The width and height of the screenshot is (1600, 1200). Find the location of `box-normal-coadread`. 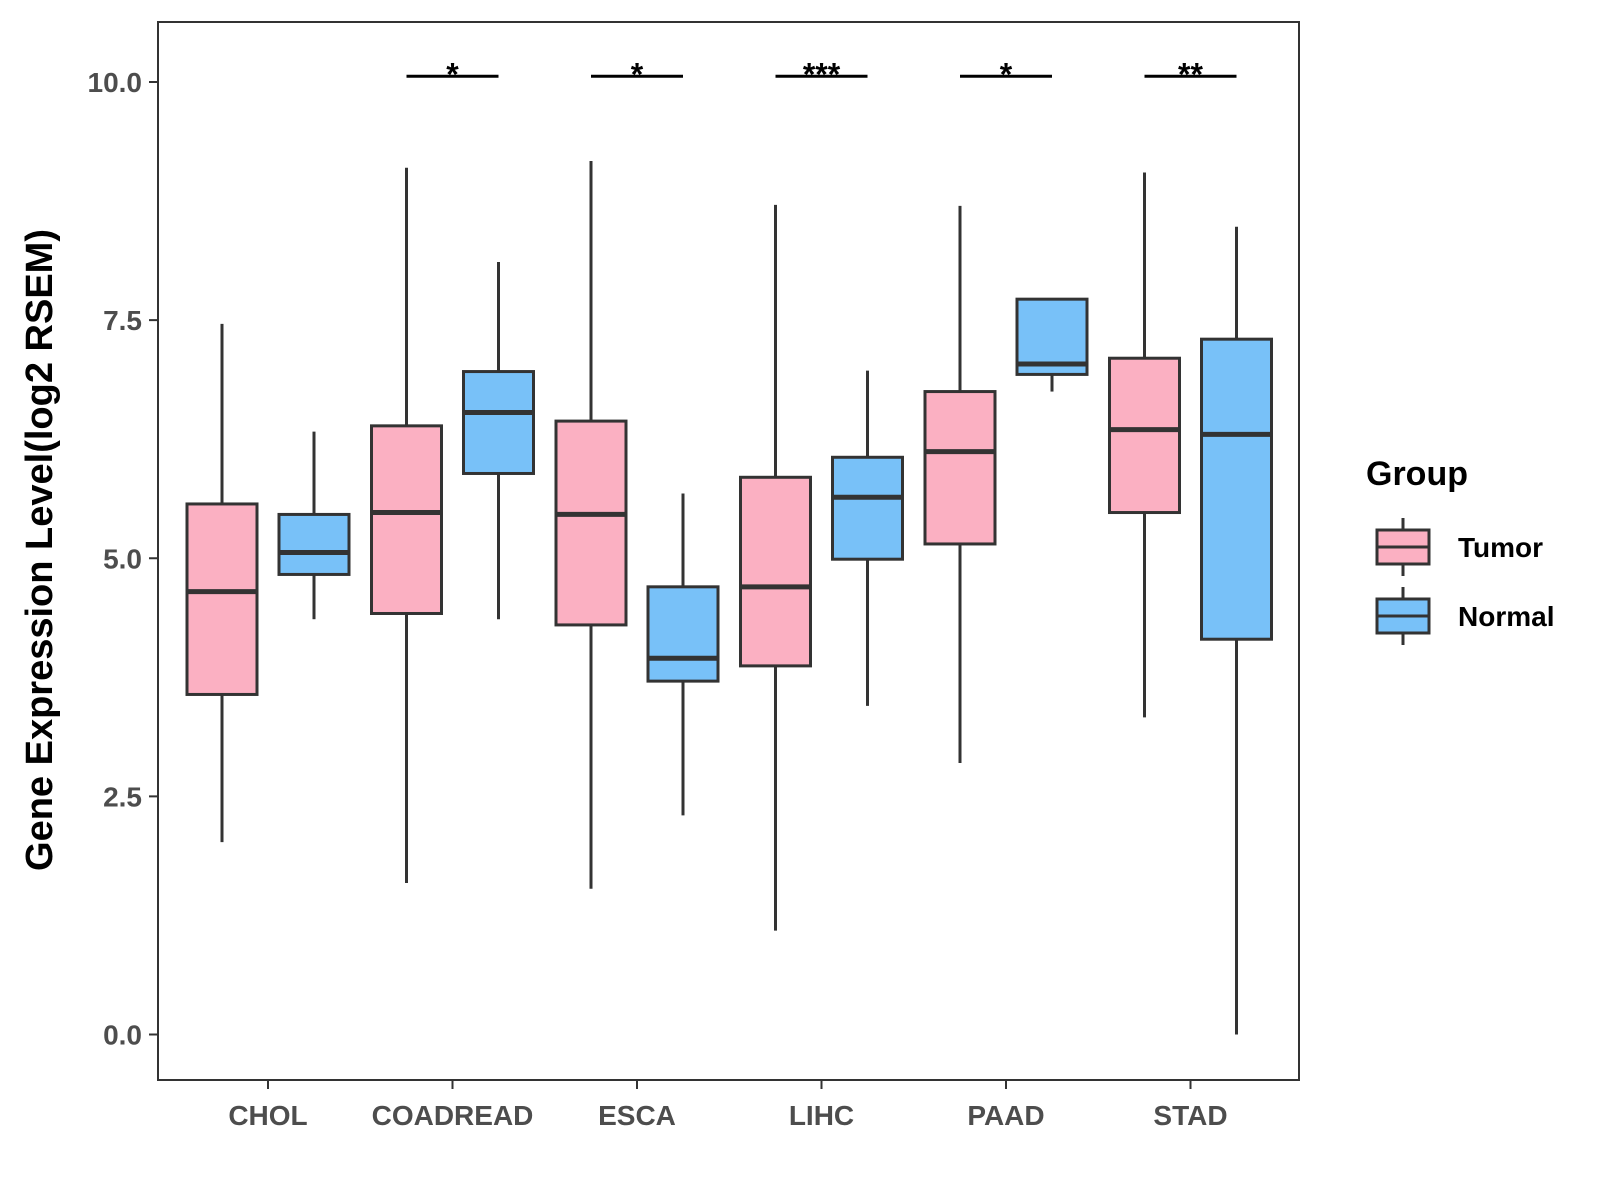

box-normal-coadread is located at coordinates (498, 441).